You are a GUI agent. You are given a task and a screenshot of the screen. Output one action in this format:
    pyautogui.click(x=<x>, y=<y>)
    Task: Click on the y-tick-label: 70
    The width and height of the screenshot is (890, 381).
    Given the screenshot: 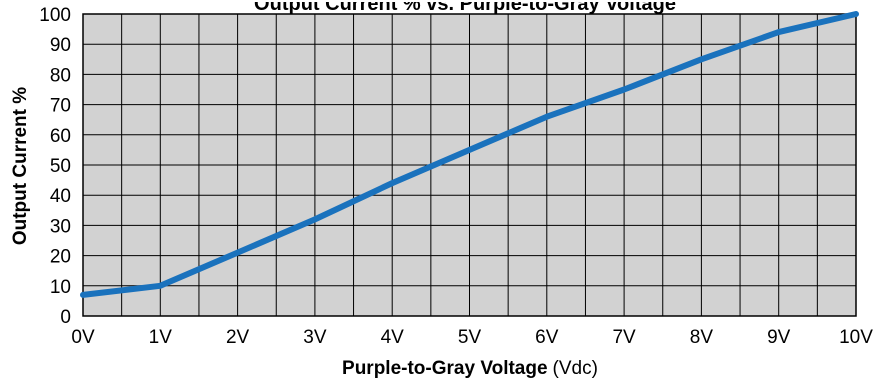 What is the action you would take?
    pyautogui.click(x=60, y=106)
    